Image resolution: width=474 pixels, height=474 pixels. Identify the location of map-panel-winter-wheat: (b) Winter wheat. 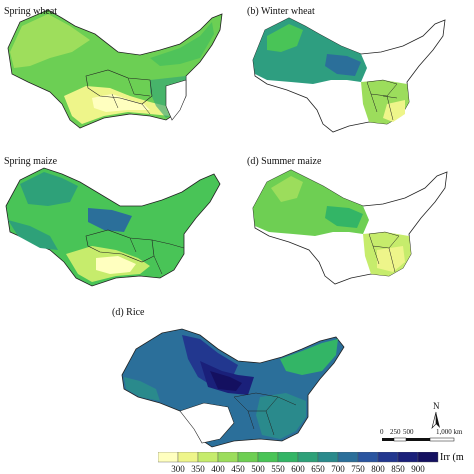
(355, 70).